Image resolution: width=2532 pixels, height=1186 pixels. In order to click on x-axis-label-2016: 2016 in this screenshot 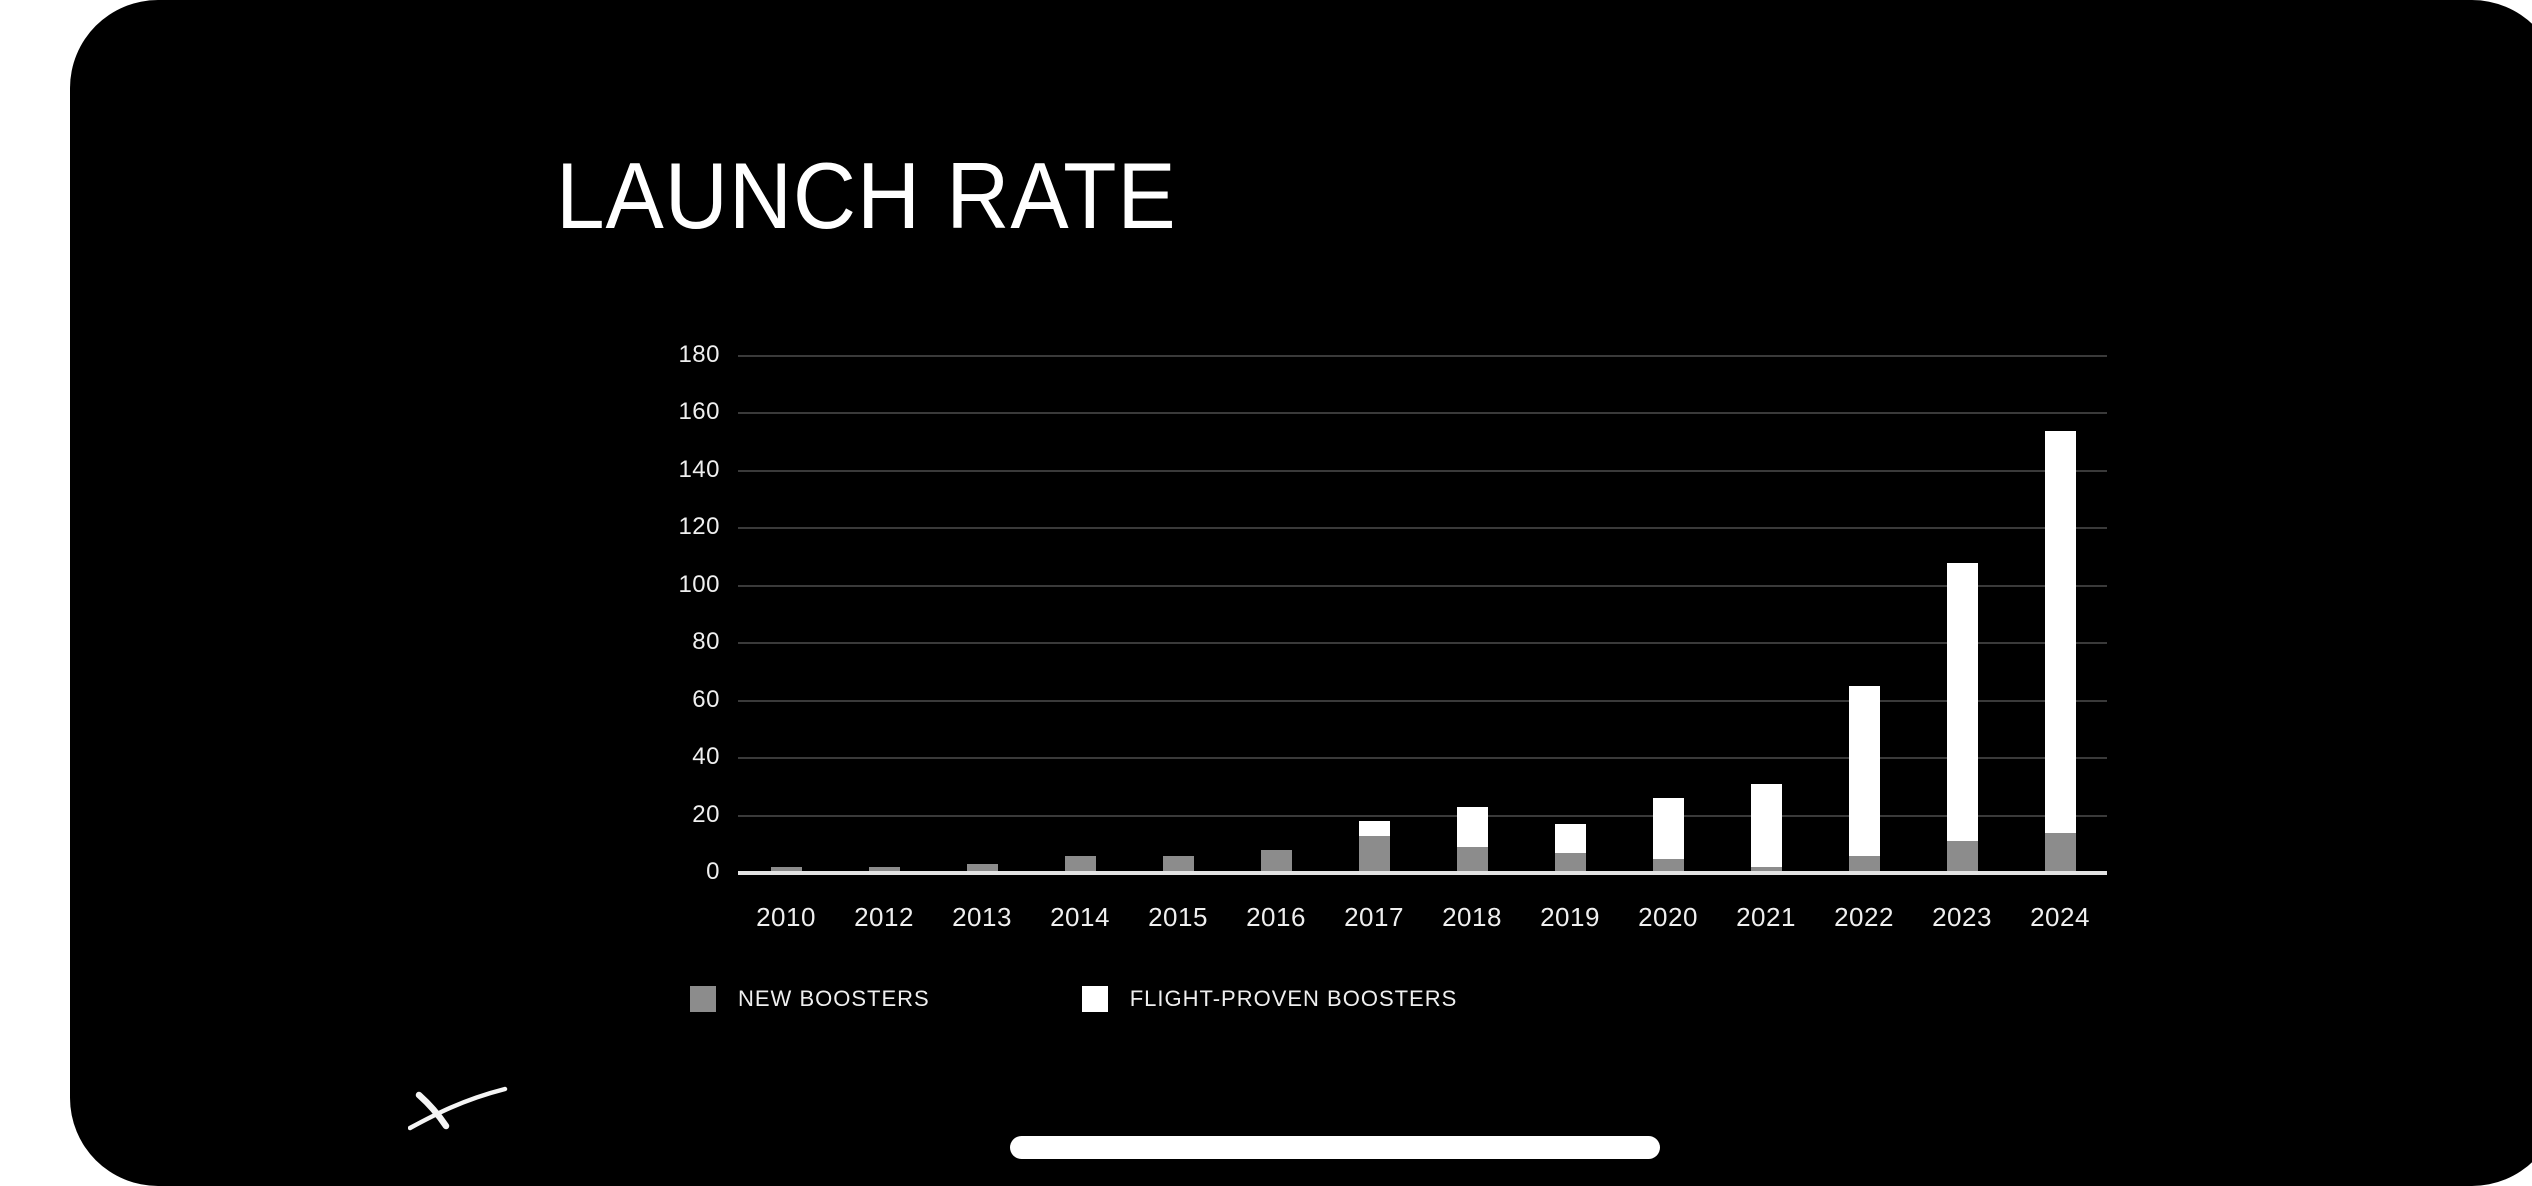, I will do `click(1276, 917)`.